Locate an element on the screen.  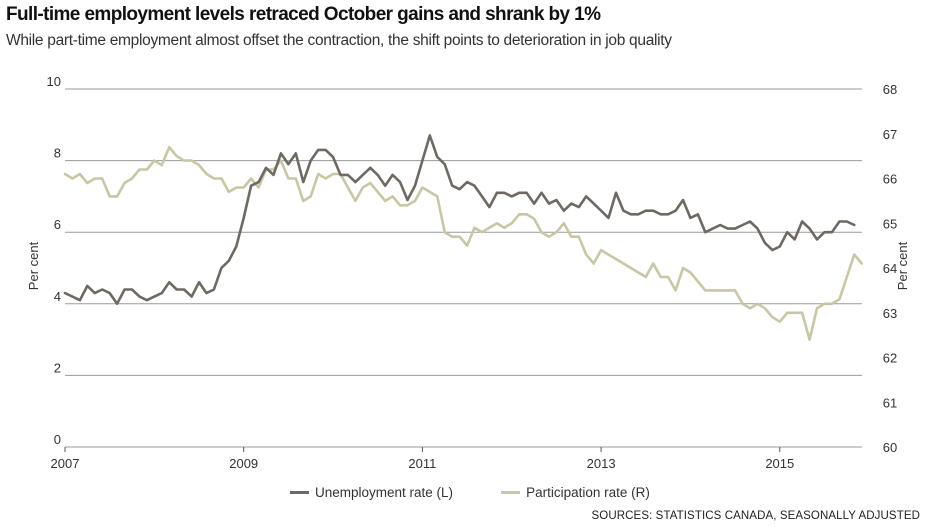
legend-item-participation: Participation rate (R) is located at coordinates (575, 492).